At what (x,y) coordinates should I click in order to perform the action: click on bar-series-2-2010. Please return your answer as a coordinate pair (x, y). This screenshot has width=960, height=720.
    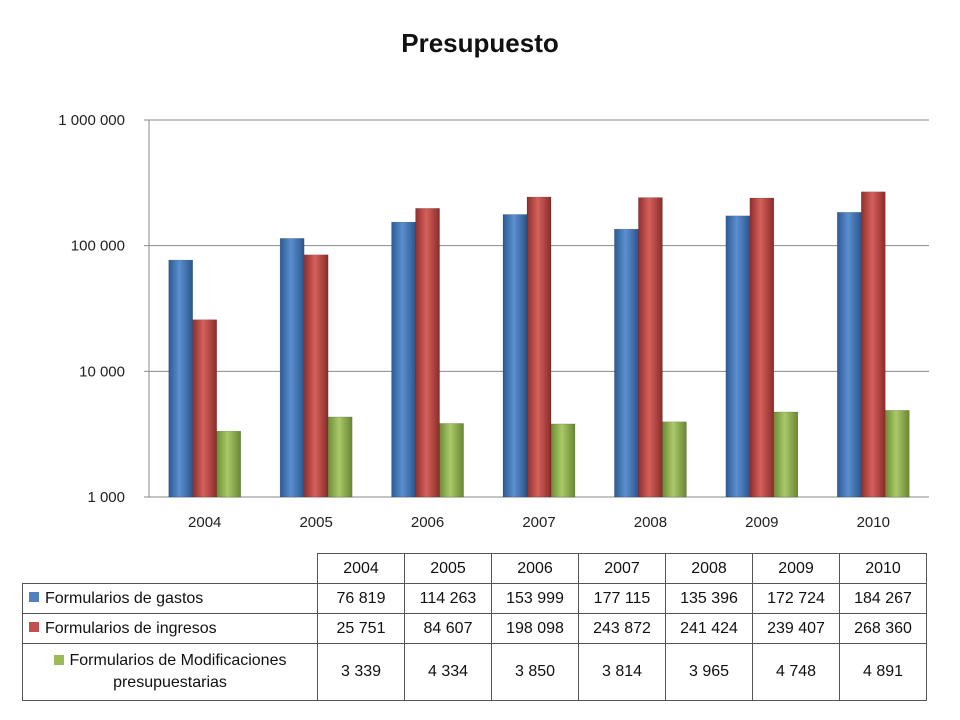
    Looking at the image, I should click on (897, 454).